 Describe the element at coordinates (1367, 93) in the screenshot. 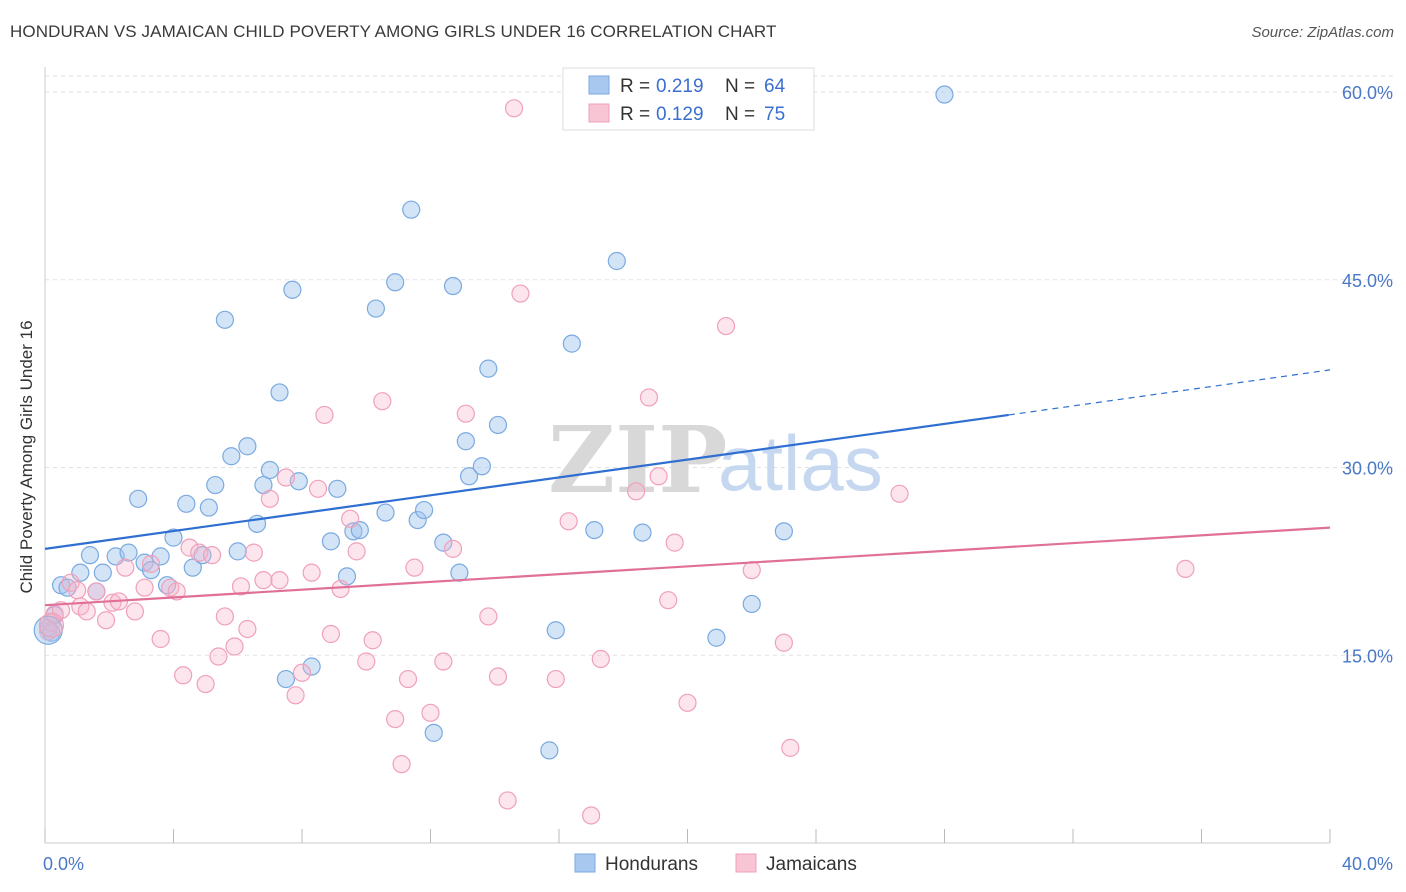

I see `y-tick-label-60: 60.0%` at that location.